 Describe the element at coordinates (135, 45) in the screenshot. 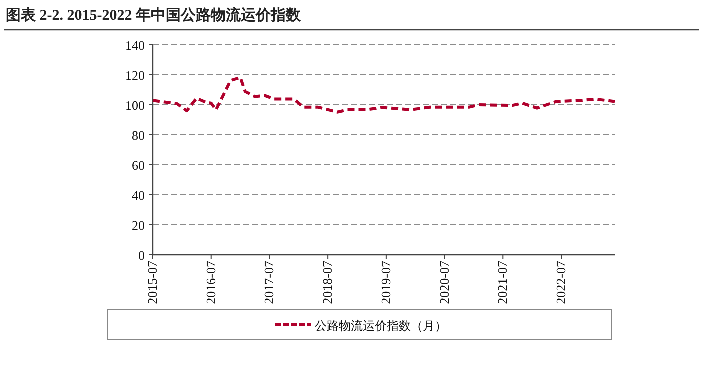

I see `y-tick-label: 140` at that location.